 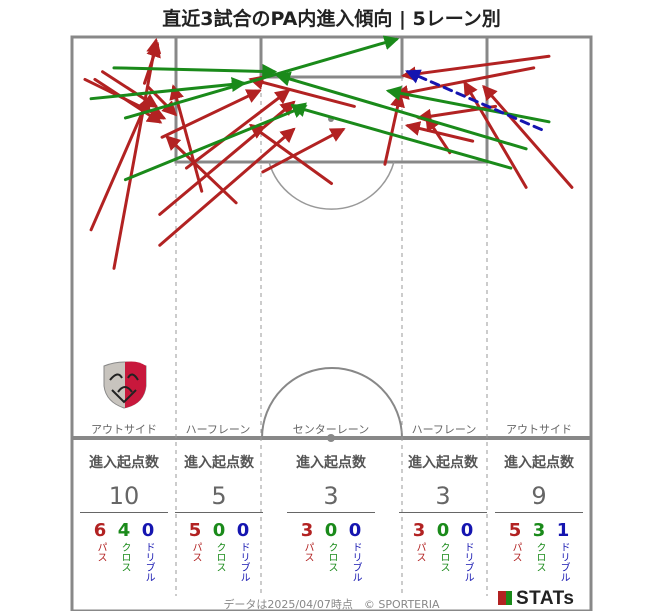 What do you see at coordinates (219, 497) in the screenshot?
I see `stat-total: 5` at bounding box center [219, 497].